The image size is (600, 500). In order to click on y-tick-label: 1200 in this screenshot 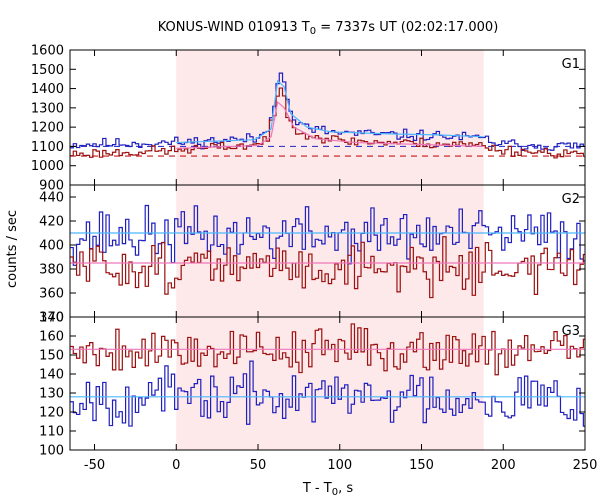, I will do `click(47, 128)`.